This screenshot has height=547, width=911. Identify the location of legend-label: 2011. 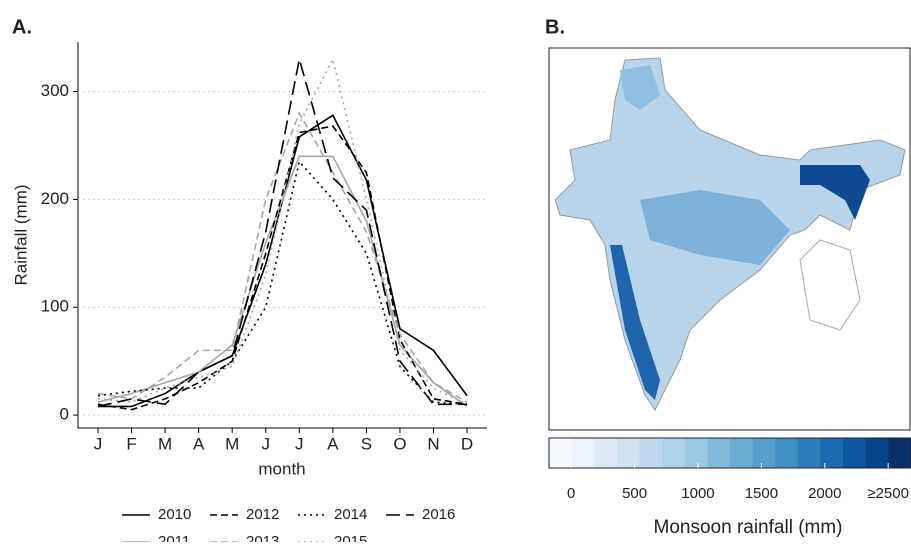
(174, 537).